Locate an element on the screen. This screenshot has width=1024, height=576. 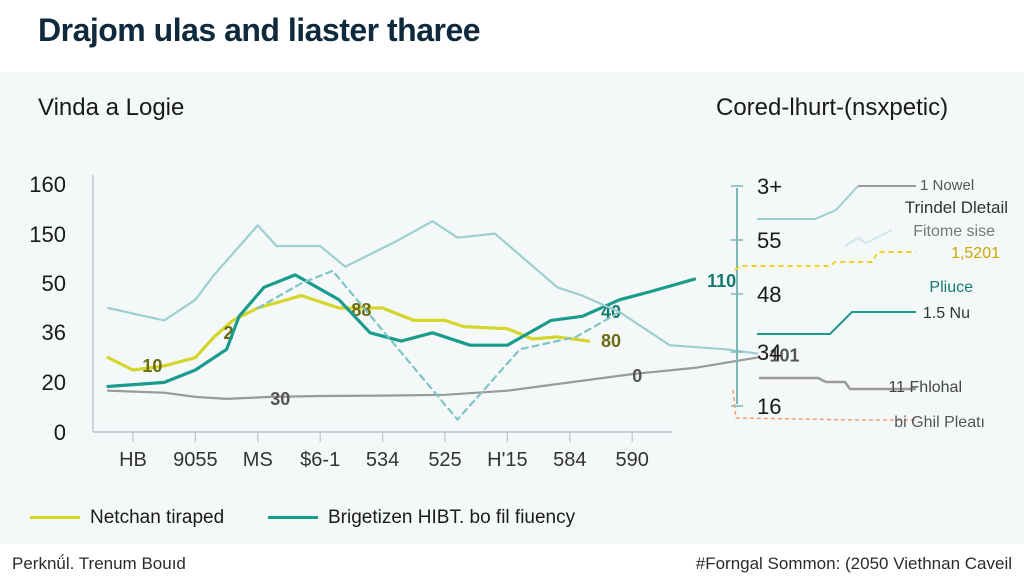
y-tick-label: 16 is located at coordinates (769, 406).